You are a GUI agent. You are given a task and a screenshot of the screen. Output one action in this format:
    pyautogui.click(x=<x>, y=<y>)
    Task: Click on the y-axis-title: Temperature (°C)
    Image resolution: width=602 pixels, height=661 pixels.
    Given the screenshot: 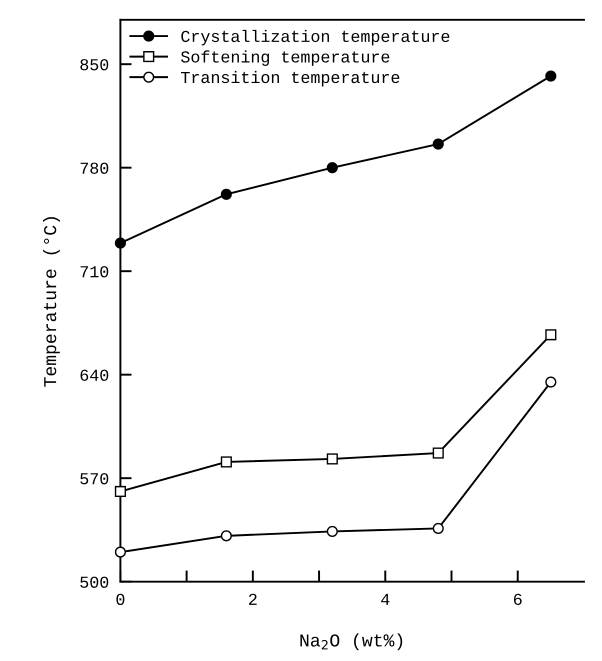 What is the action you would take?
    pyautogui.click(x=51, y=302)
    